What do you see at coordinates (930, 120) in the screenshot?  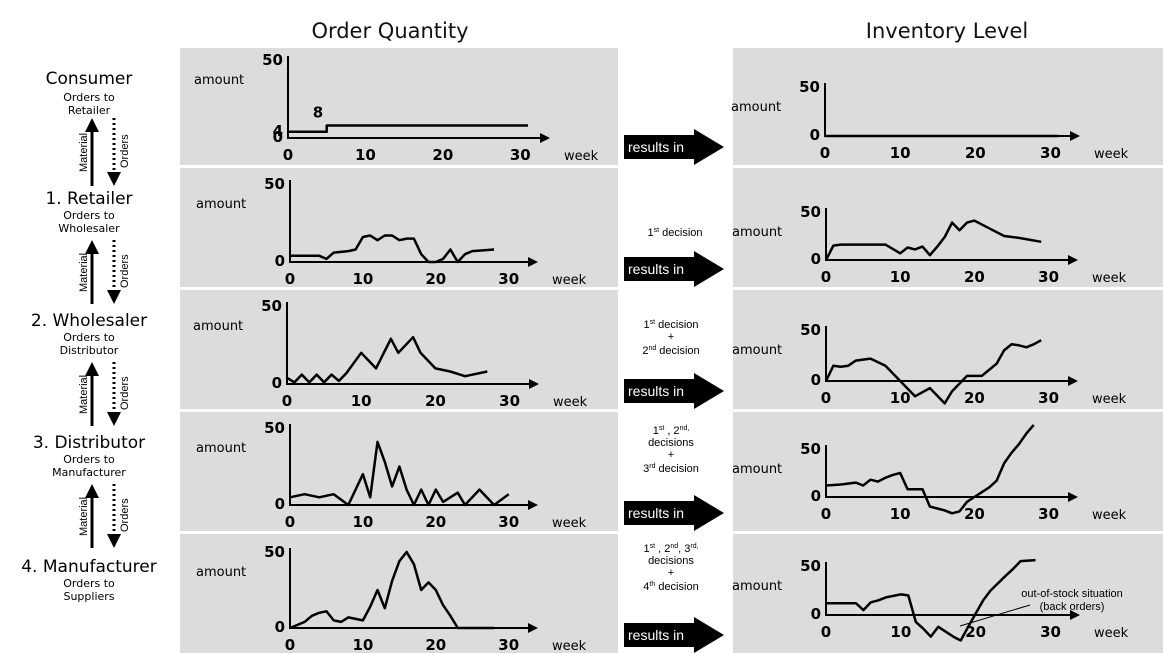 I see `inventory-chart-5: 50 0 amount 0 10 20 30 week` at bounding box center [930, 120].